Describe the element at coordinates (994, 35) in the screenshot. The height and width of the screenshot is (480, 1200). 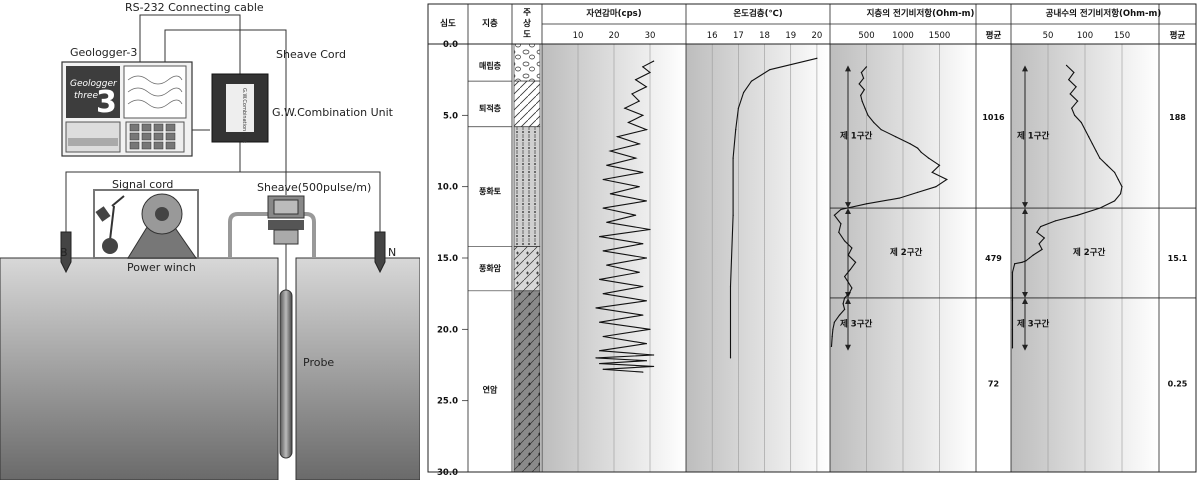
I see `header-avg-ground: 평균` at that location.